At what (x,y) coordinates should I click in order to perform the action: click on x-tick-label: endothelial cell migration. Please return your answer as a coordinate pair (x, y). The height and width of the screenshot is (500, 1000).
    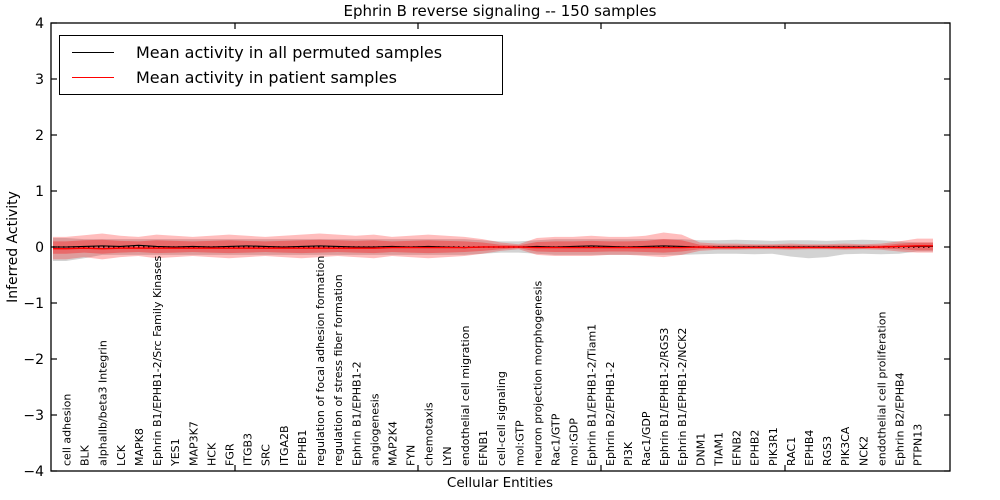
    Looking at the image, I should click on (465, 396).